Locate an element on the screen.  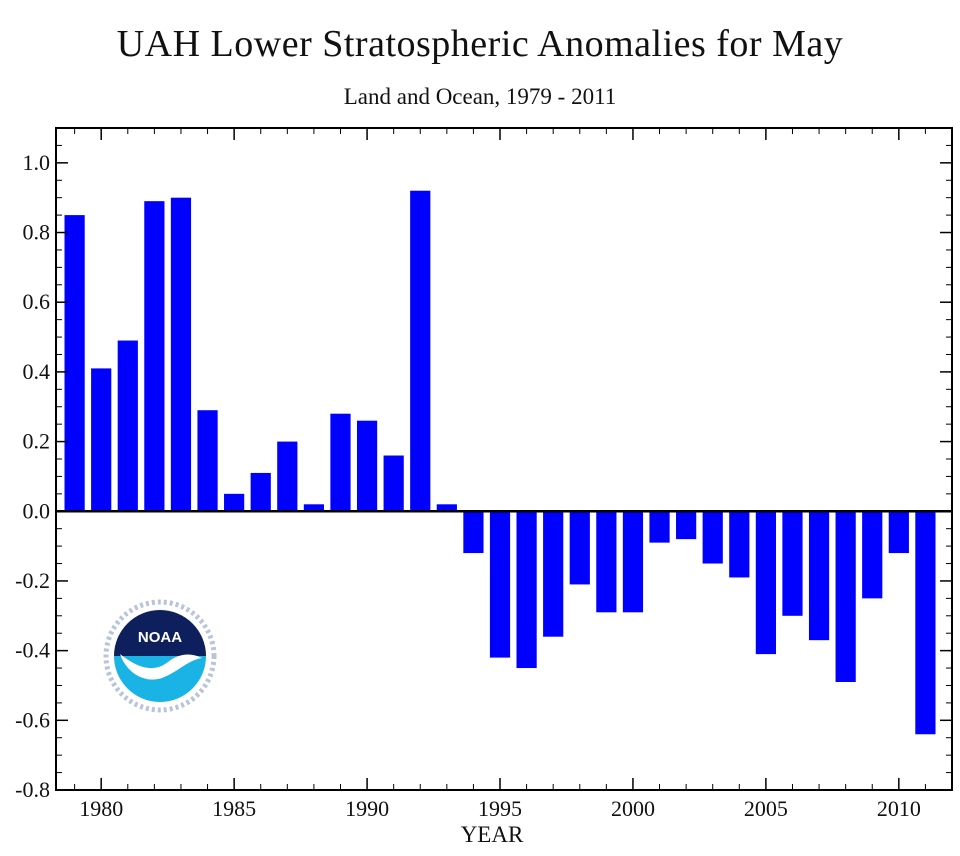
bar-1996 is located at coordinates (526, 590).